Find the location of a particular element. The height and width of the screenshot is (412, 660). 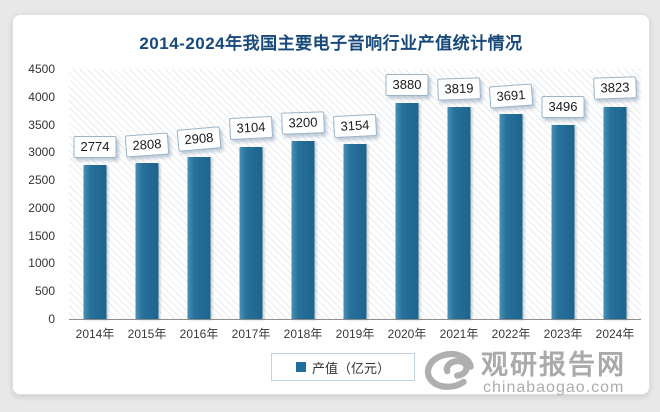

bar-group: 2774 is located at coordinates (95, 194).